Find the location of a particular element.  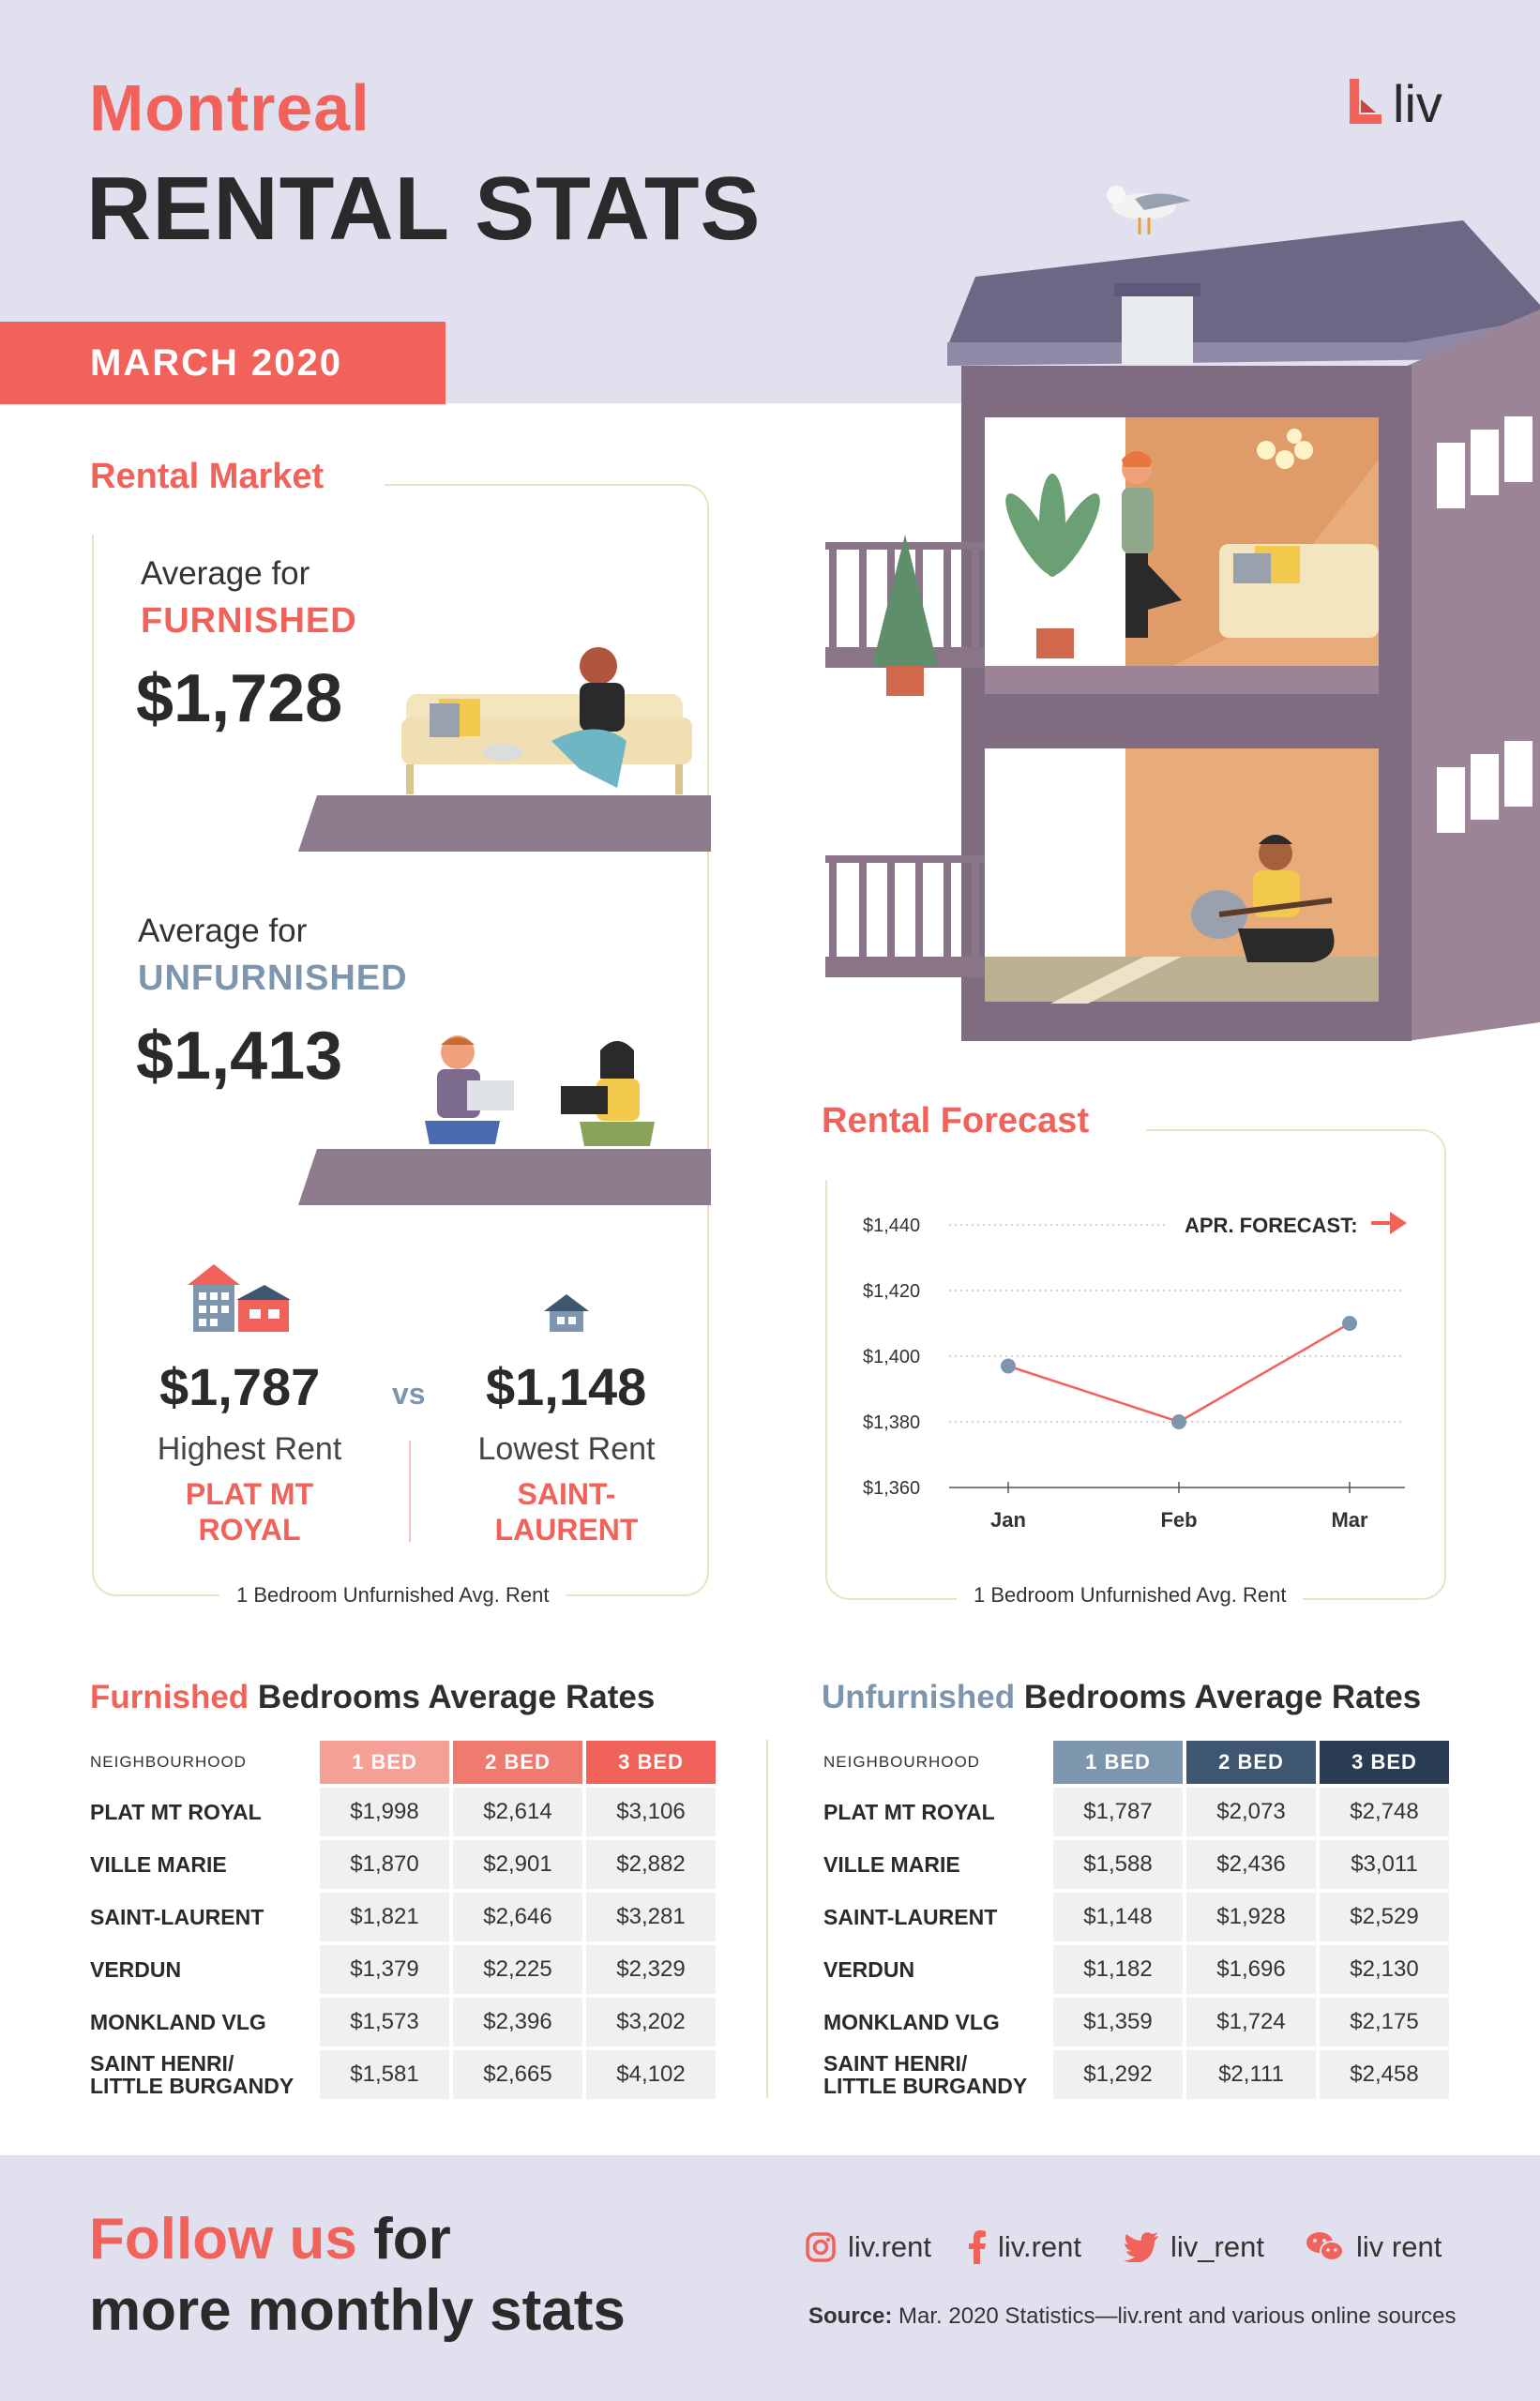

lowest-rent-price: $1,148 is located at coordinates (566, 1386).